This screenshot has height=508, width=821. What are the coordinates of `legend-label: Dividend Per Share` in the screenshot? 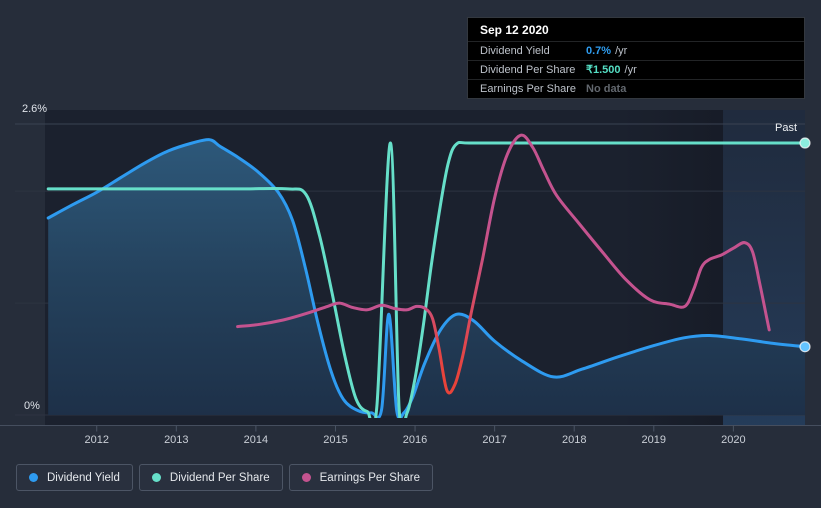 It's located at (219, 477).